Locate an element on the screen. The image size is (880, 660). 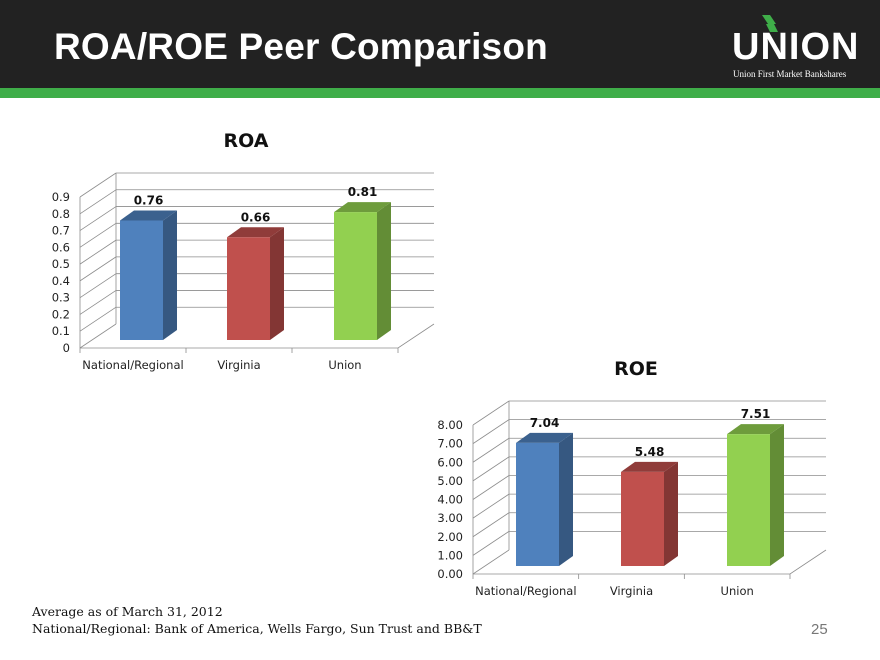
roa-y-tick-label: 0.7 is located at coordinates (61, 231).